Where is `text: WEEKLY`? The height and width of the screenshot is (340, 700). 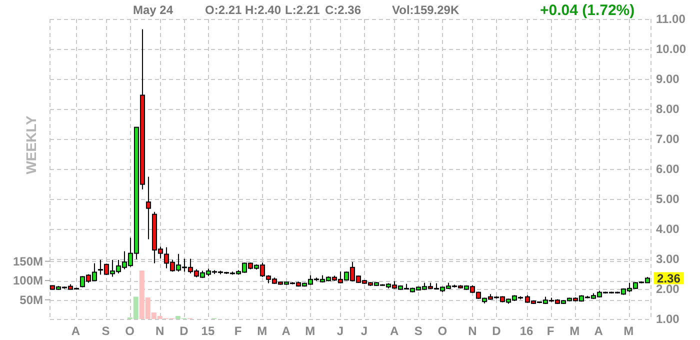 text: WEEKLY is located at coordinates (31, 144).